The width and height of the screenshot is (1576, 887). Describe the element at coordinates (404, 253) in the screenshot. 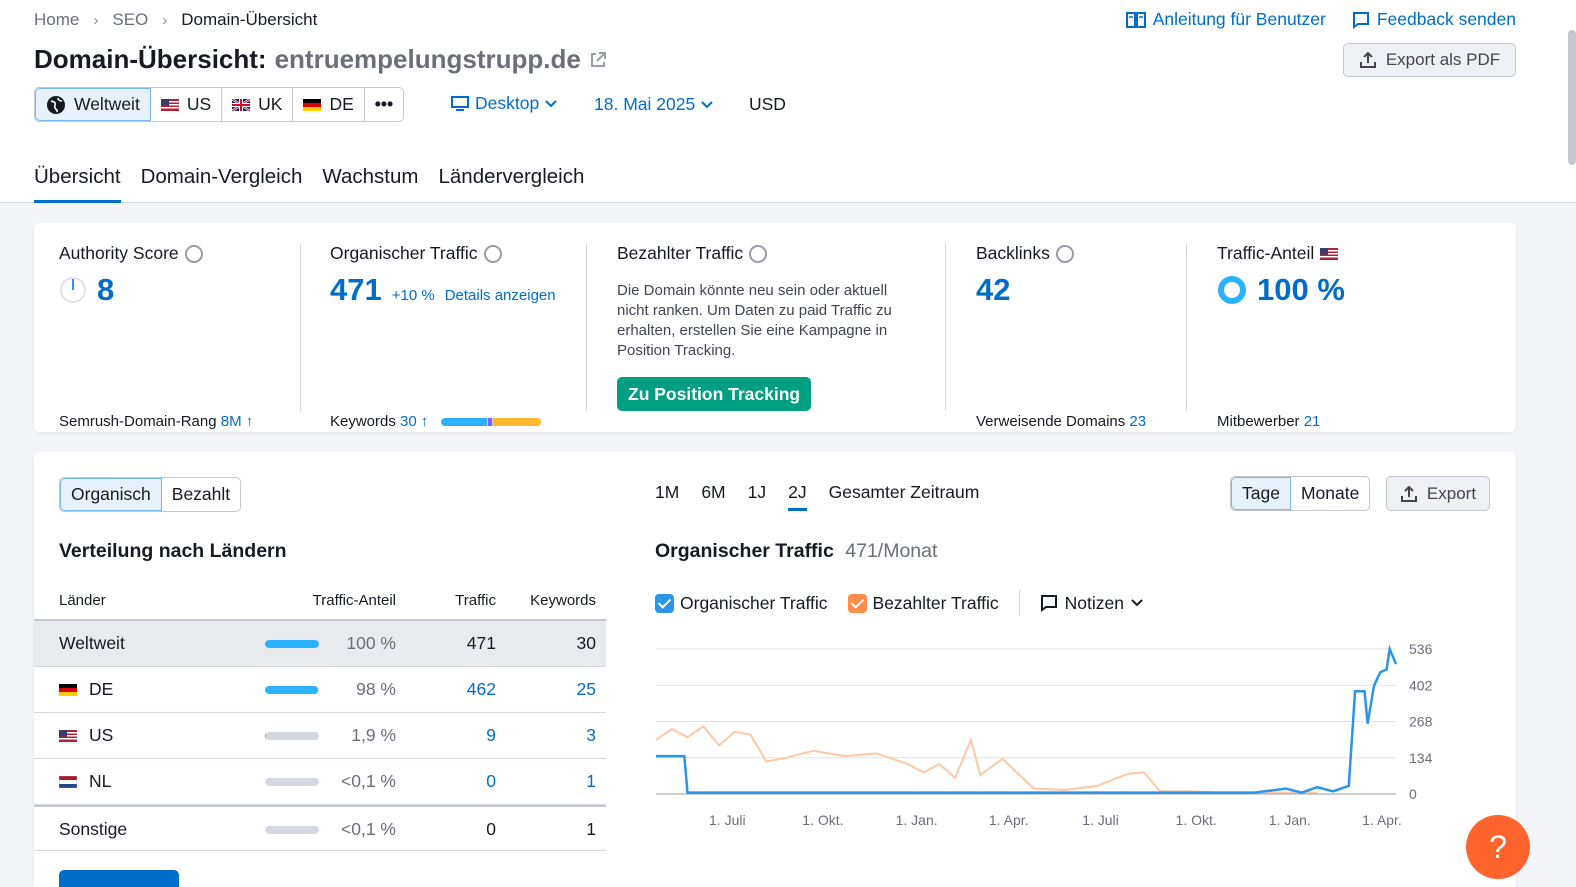

I see `organic-traffic-label: Organischer Traffic` at that location.